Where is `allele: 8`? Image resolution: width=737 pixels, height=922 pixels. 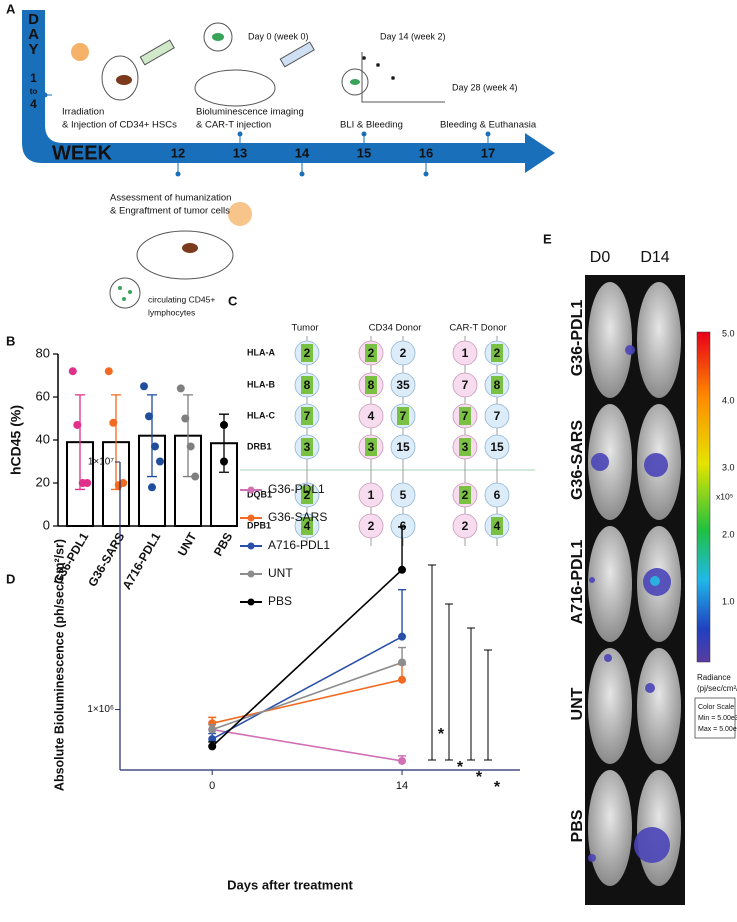 allele: 8 is located at coordinates (497, 385).